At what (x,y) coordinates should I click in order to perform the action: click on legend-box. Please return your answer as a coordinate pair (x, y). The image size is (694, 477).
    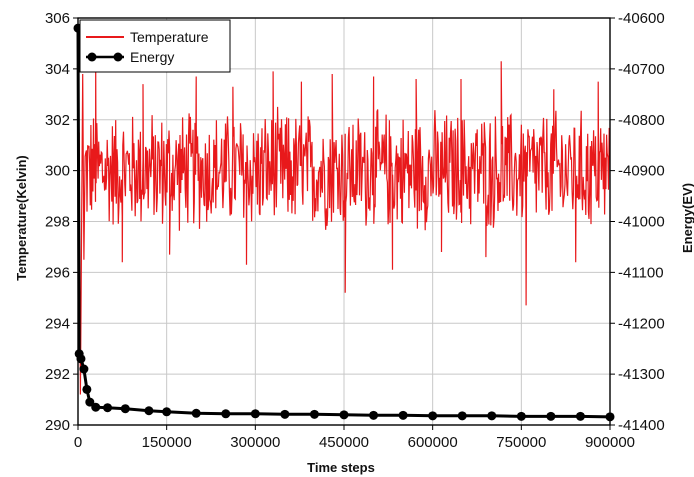
    Looking at the image, I should click on (155, 46).